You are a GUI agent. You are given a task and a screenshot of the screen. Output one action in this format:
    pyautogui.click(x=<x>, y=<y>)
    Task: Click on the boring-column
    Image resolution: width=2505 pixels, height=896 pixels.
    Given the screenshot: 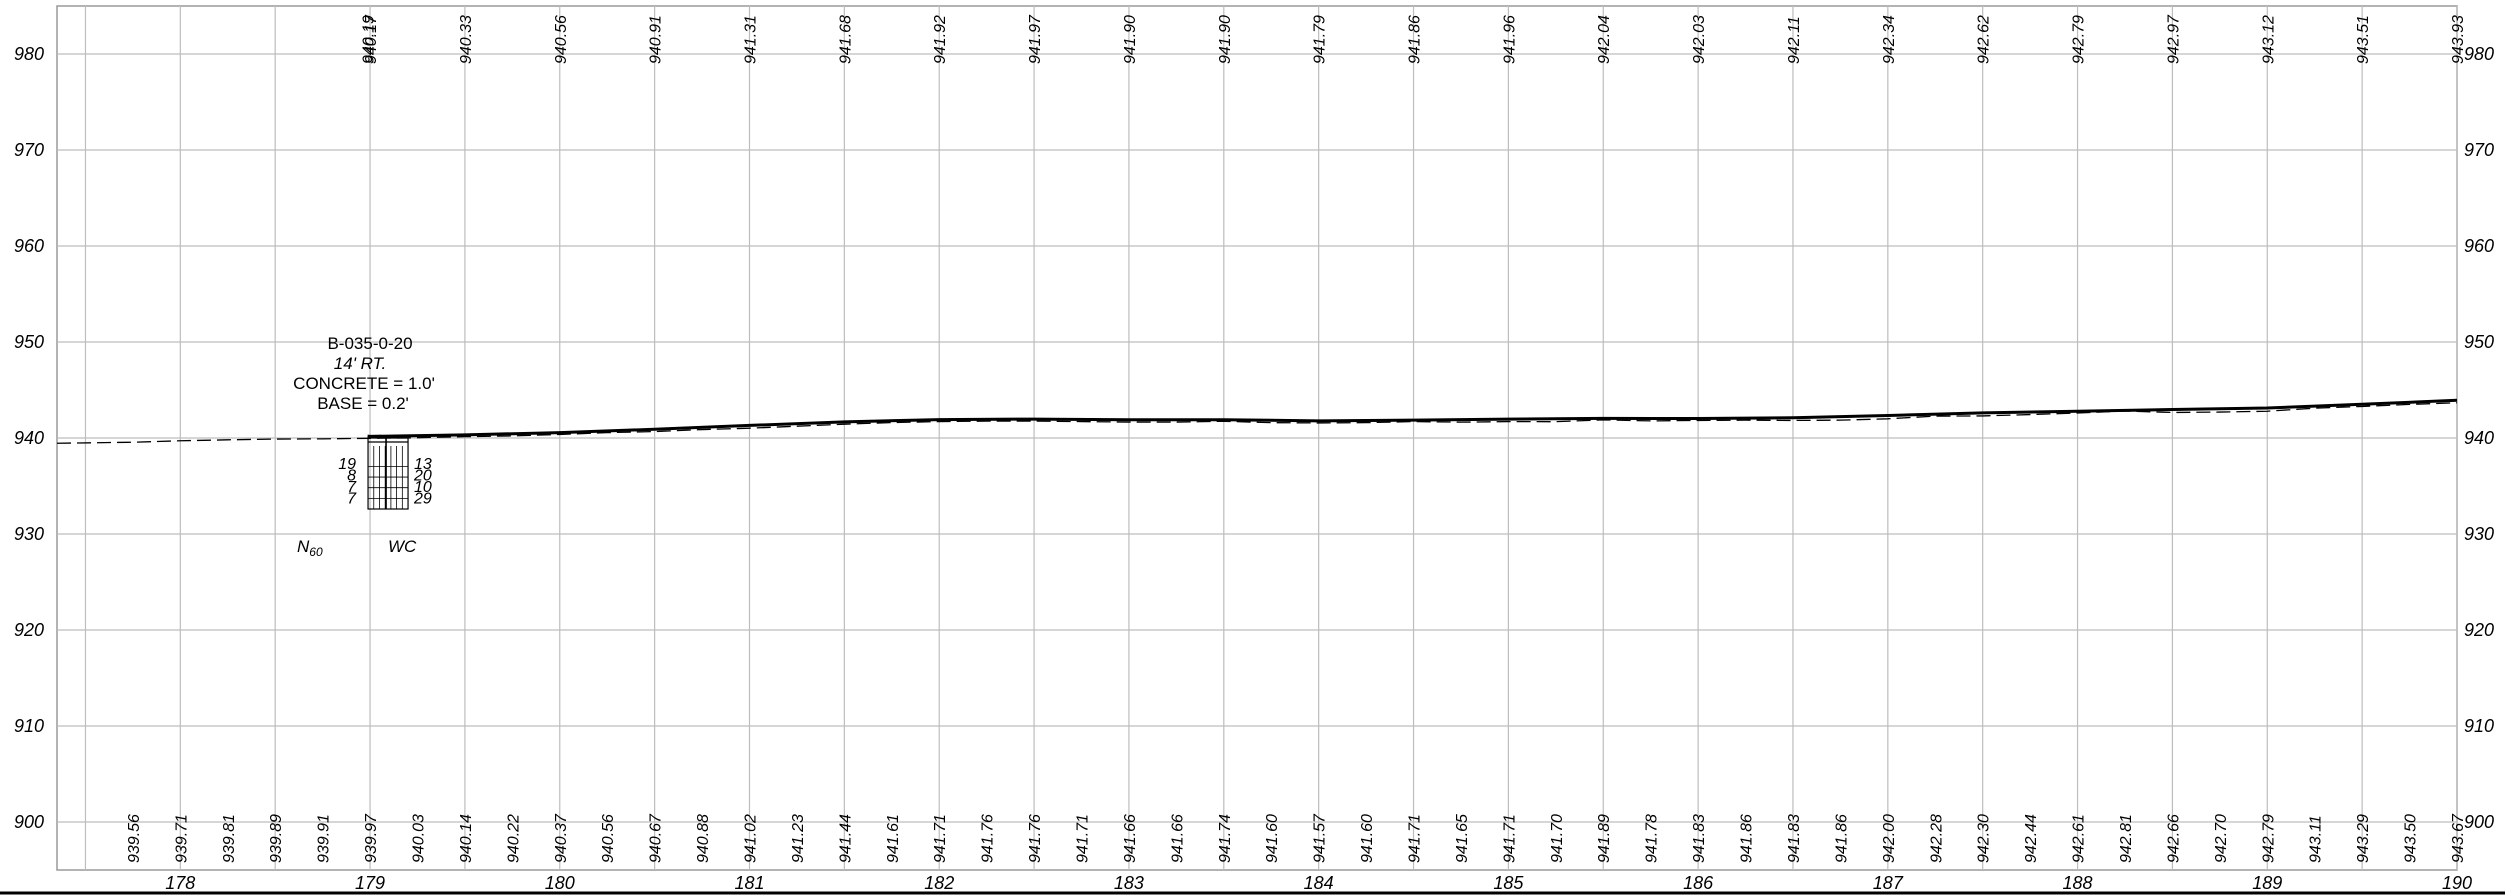 What is the action you would take?
    pyautogui.click(x=388, y=473)
    